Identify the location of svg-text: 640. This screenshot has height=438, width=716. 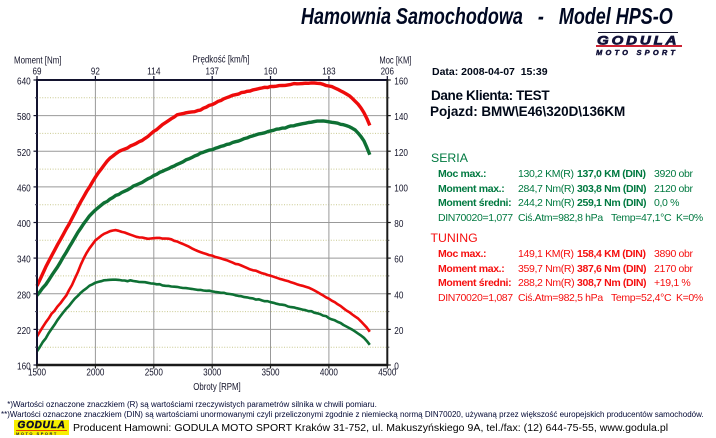
(24, 82).